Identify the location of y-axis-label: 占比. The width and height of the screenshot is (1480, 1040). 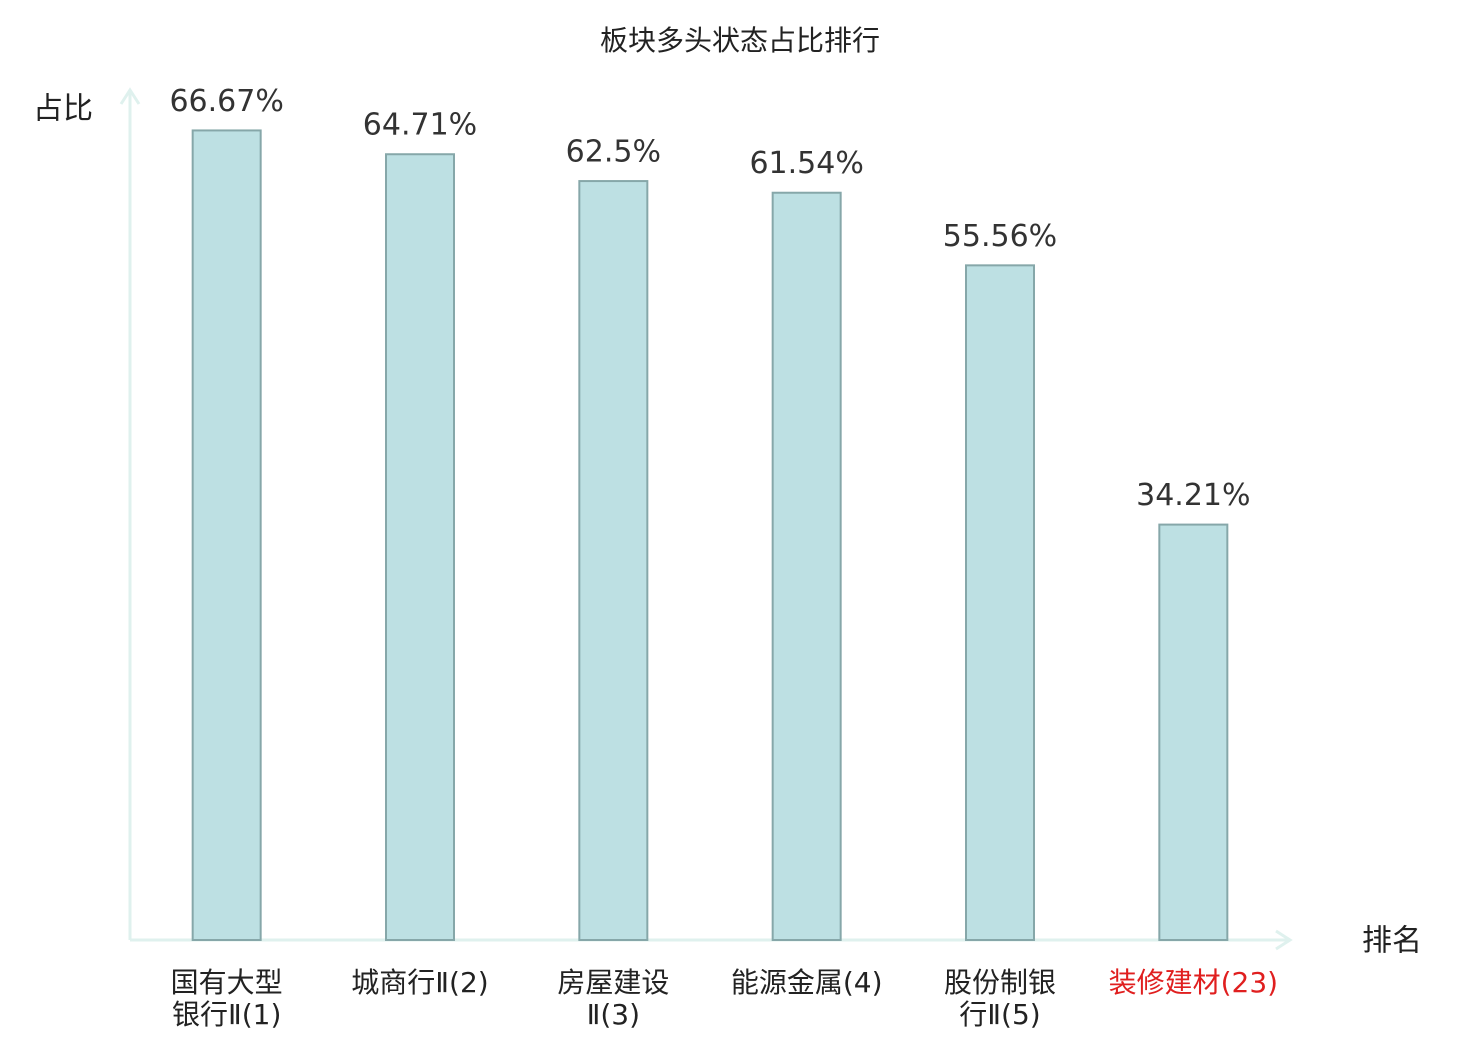
(63, 109).